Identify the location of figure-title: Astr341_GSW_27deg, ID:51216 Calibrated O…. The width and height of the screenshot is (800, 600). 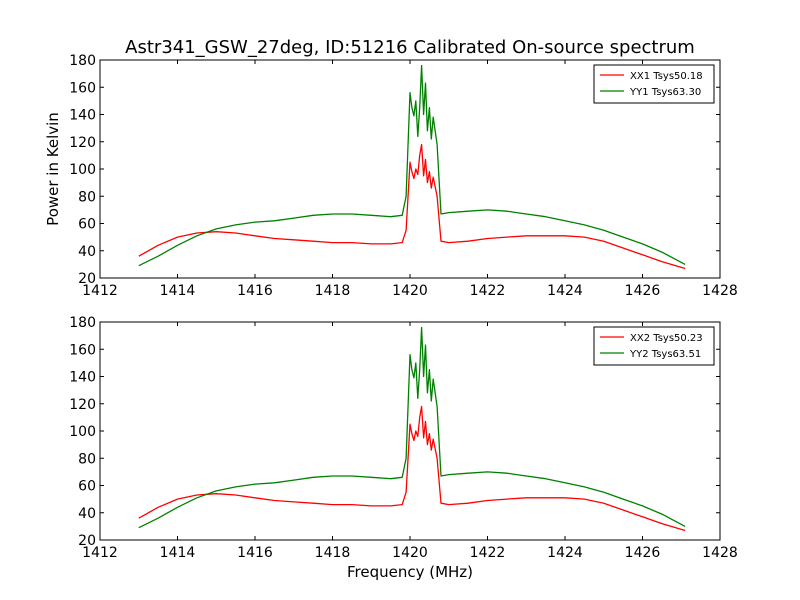
(410, 47).